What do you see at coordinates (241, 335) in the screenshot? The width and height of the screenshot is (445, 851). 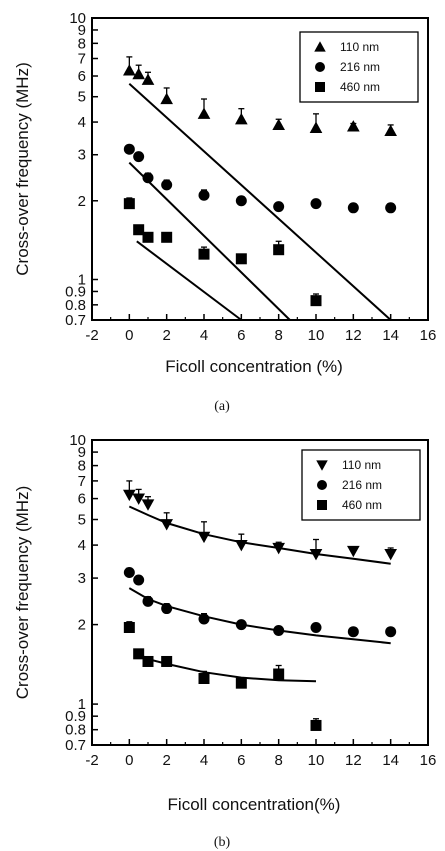 I see `x-tick-label: 6` at bounding box center [241, 335].